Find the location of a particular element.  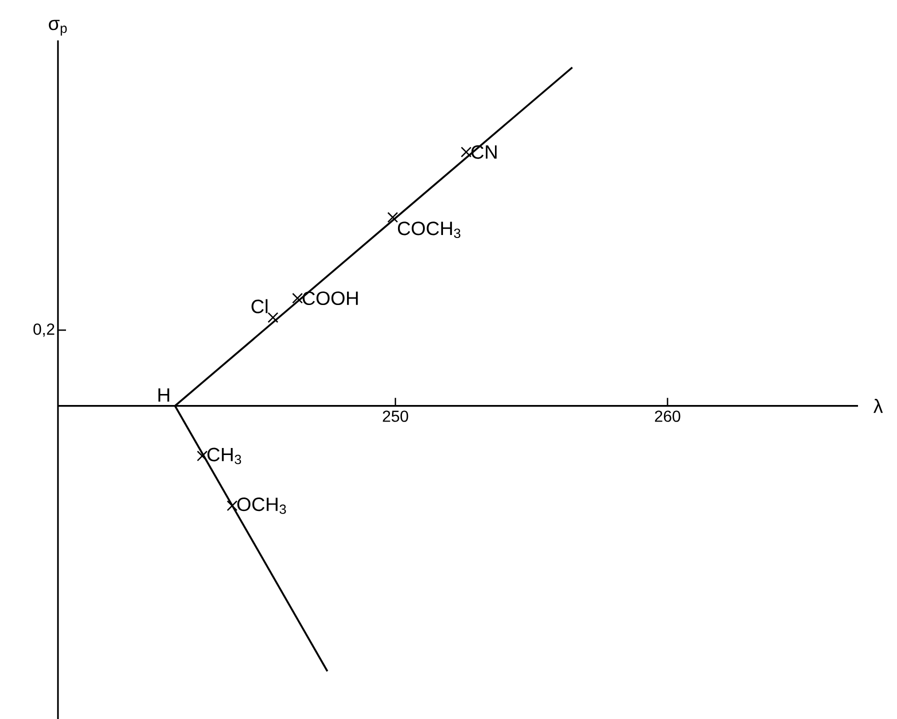

annotation: COOH is located at coordinates (330, 298).